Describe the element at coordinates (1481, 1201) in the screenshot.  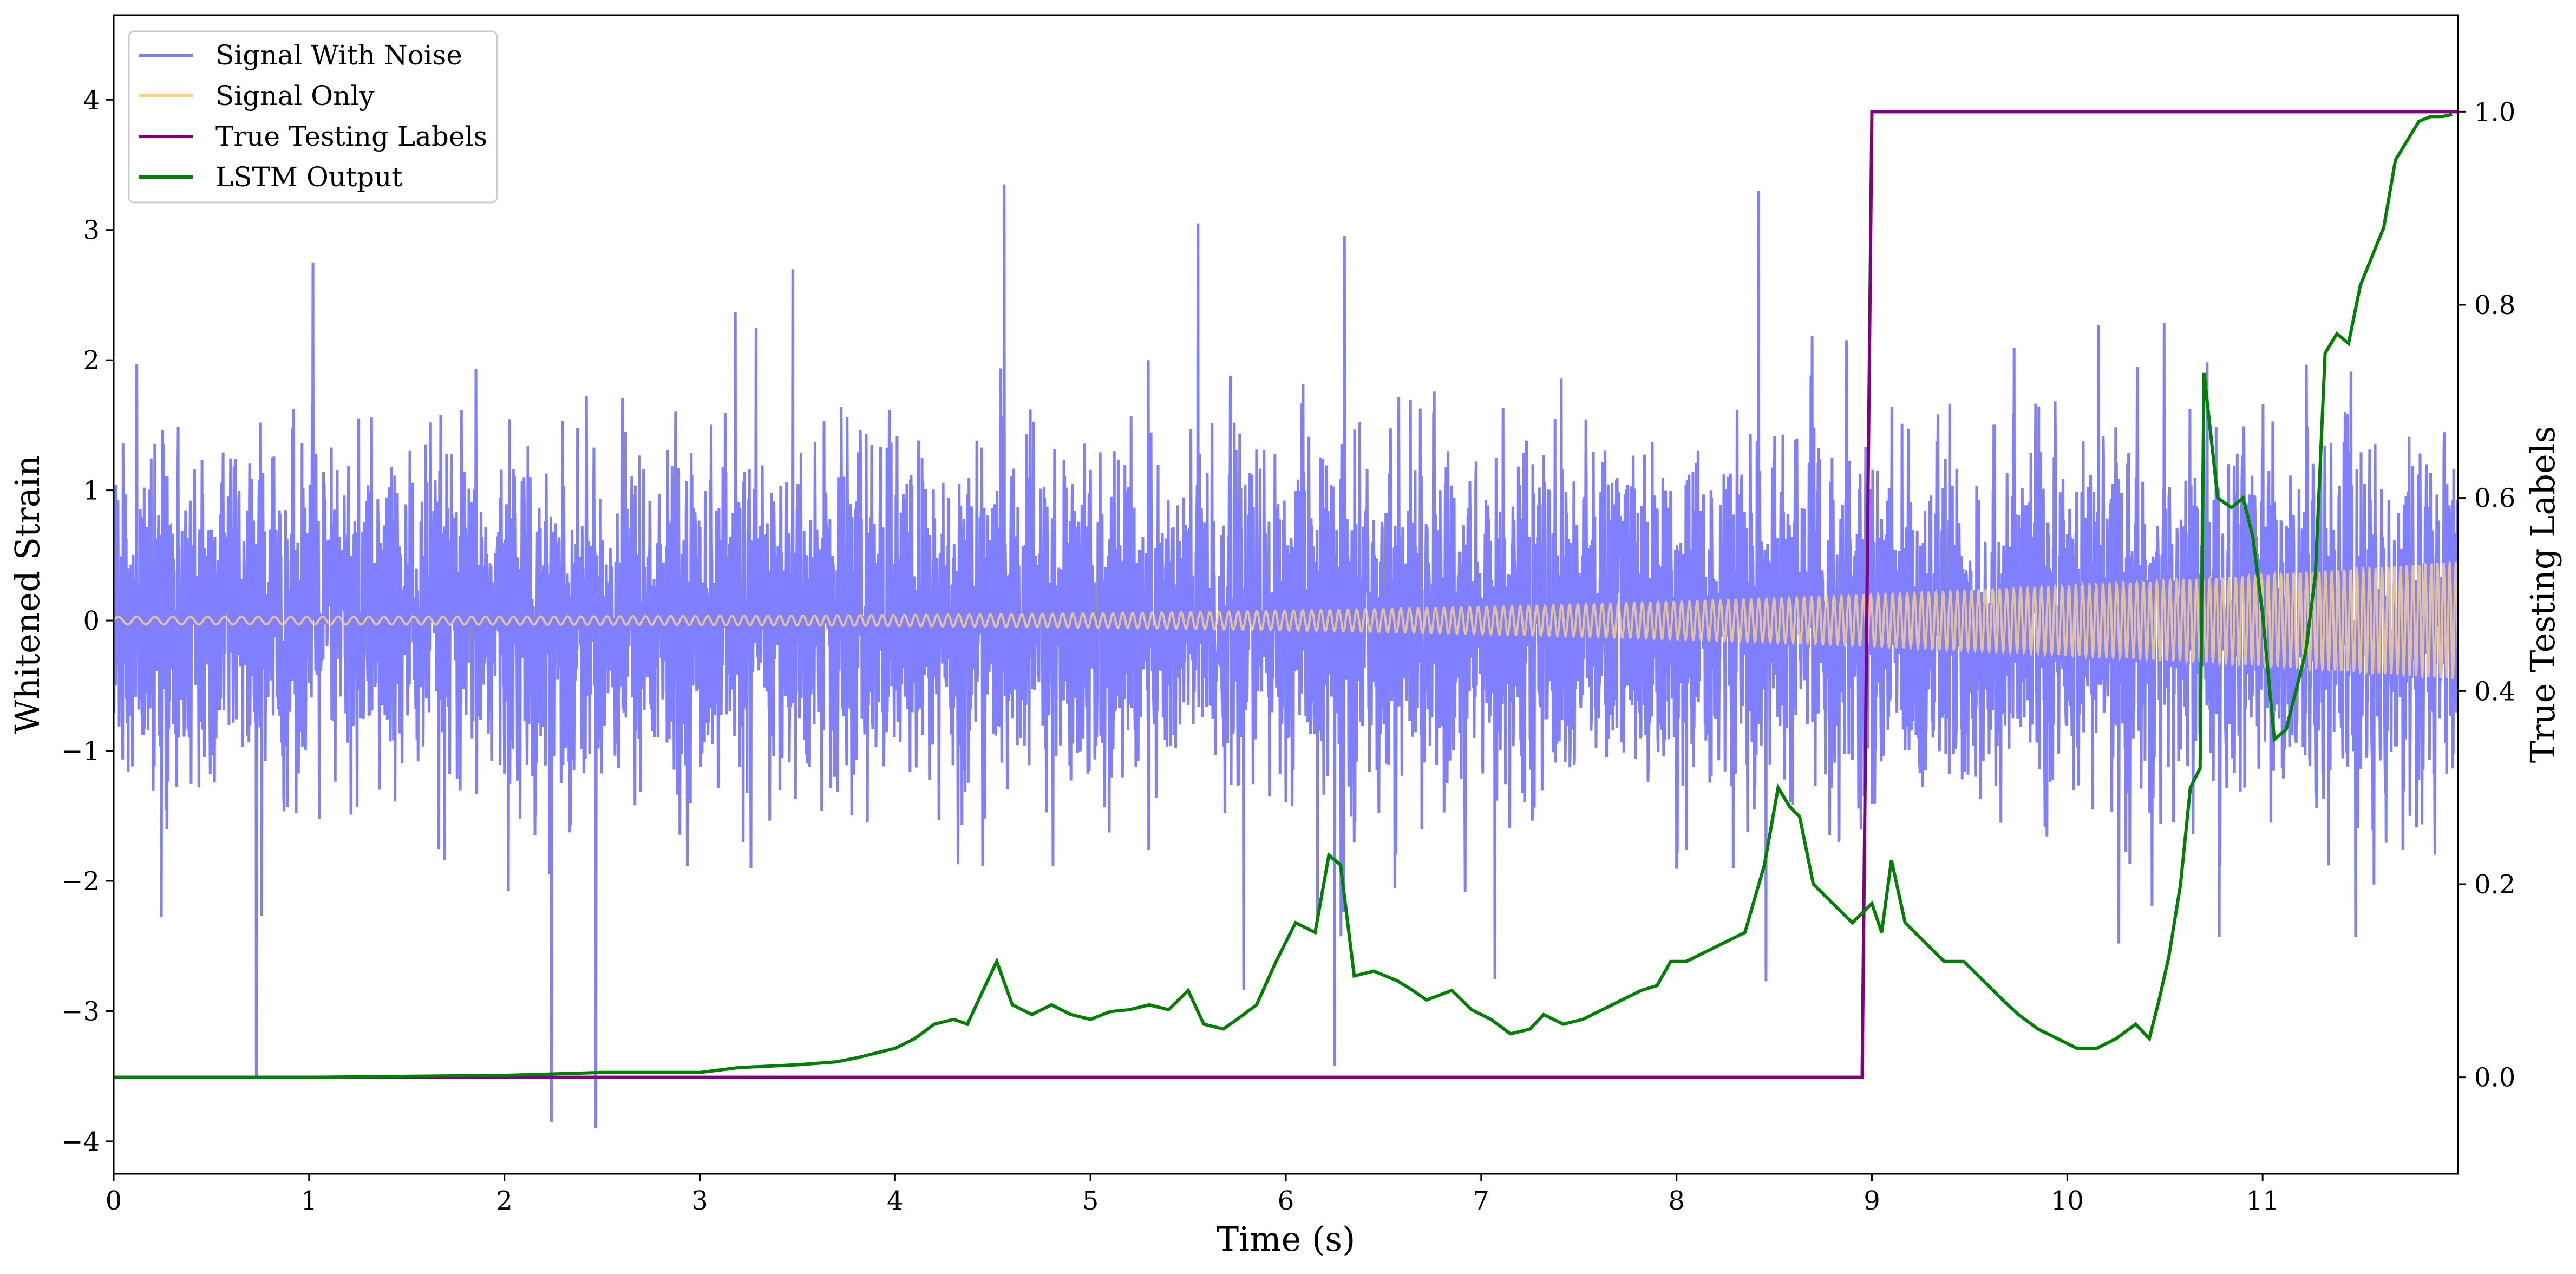
I see `x-tick-label: 7` at that location.